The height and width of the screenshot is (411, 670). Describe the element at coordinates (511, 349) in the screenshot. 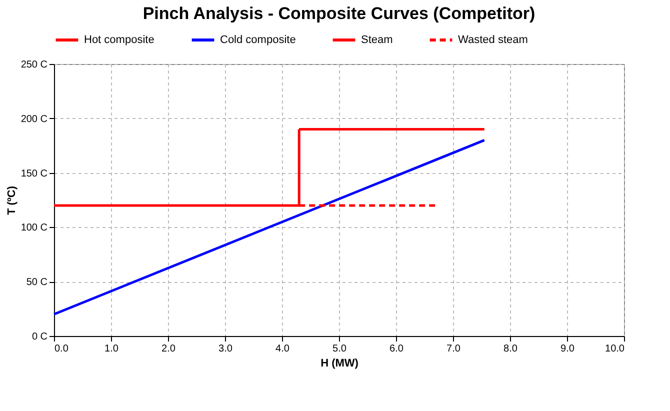

I see `x-tick-label: 8.0` at that location.